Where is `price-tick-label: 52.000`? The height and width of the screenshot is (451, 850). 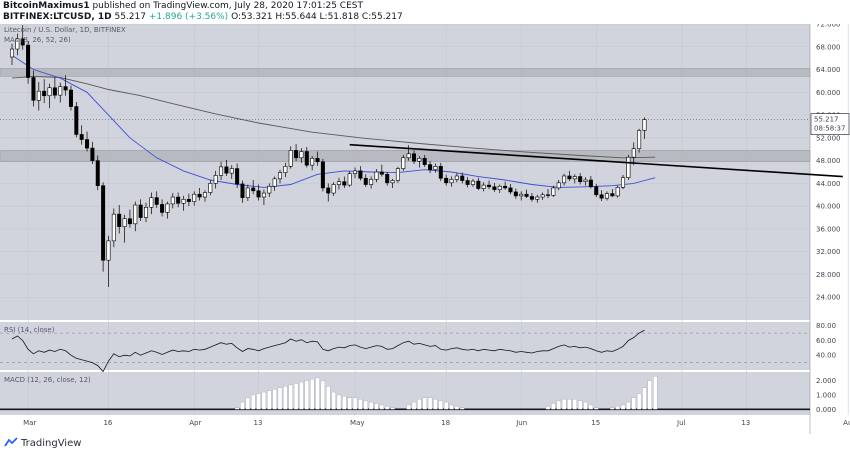
price-tick-label: 52.000 is located at coordinates (828, 138).